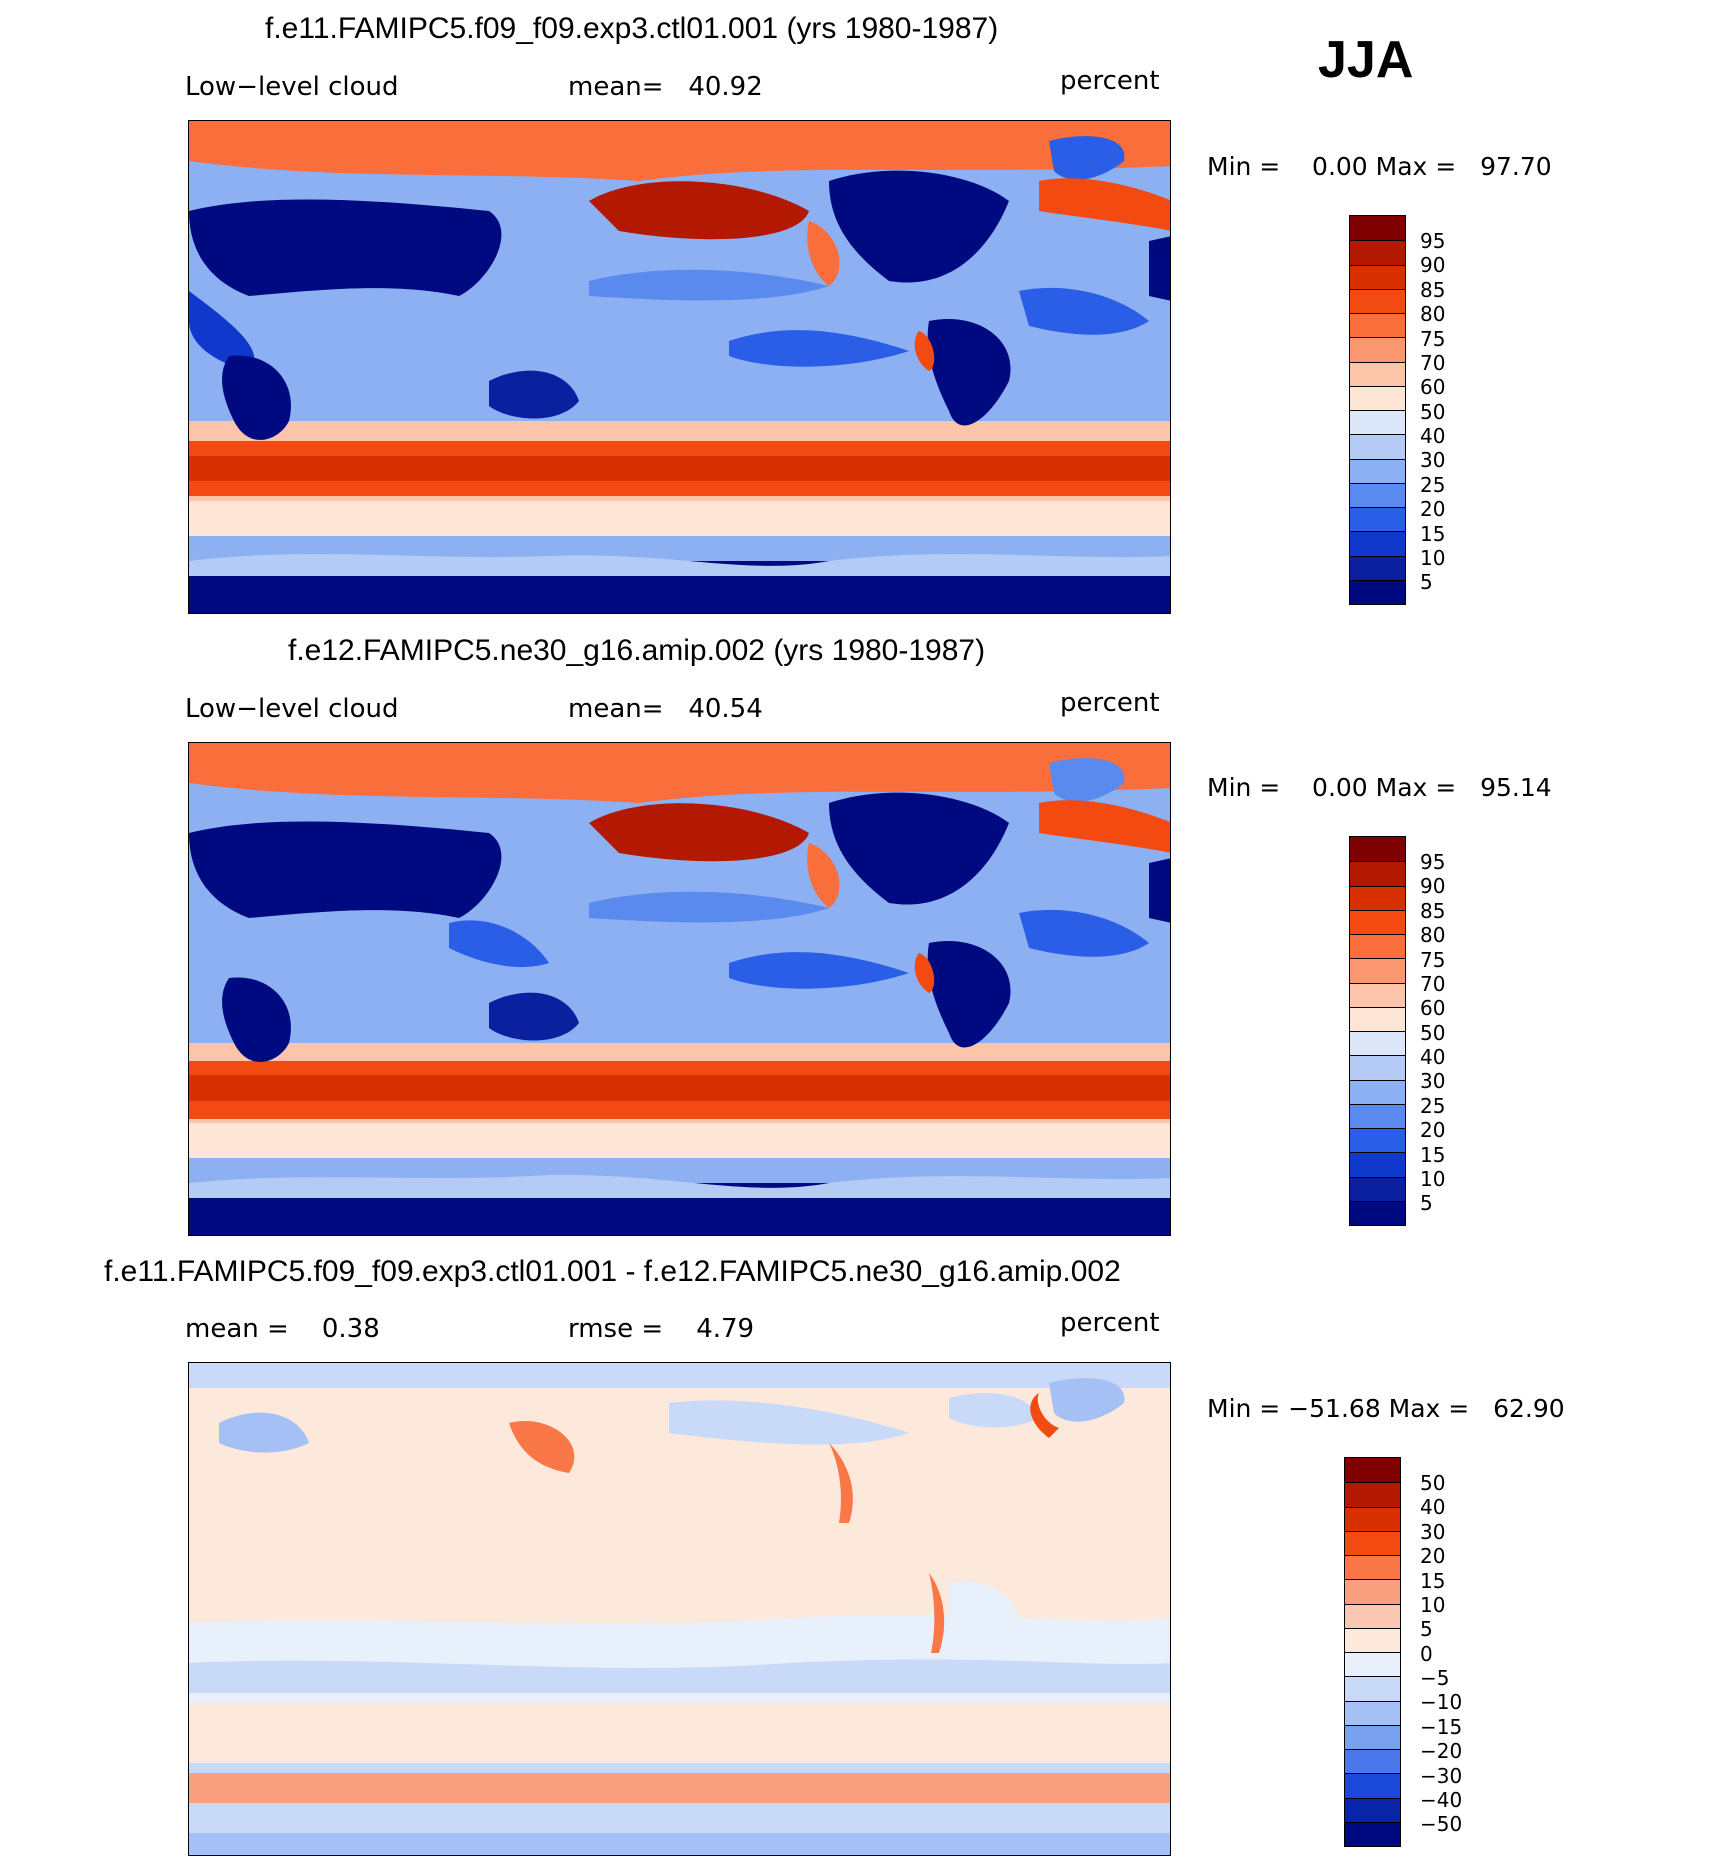  Describe the element at coordinates (1426, 1653) in the screenshot. I see `colorbar-tick-label: 0` at that location.